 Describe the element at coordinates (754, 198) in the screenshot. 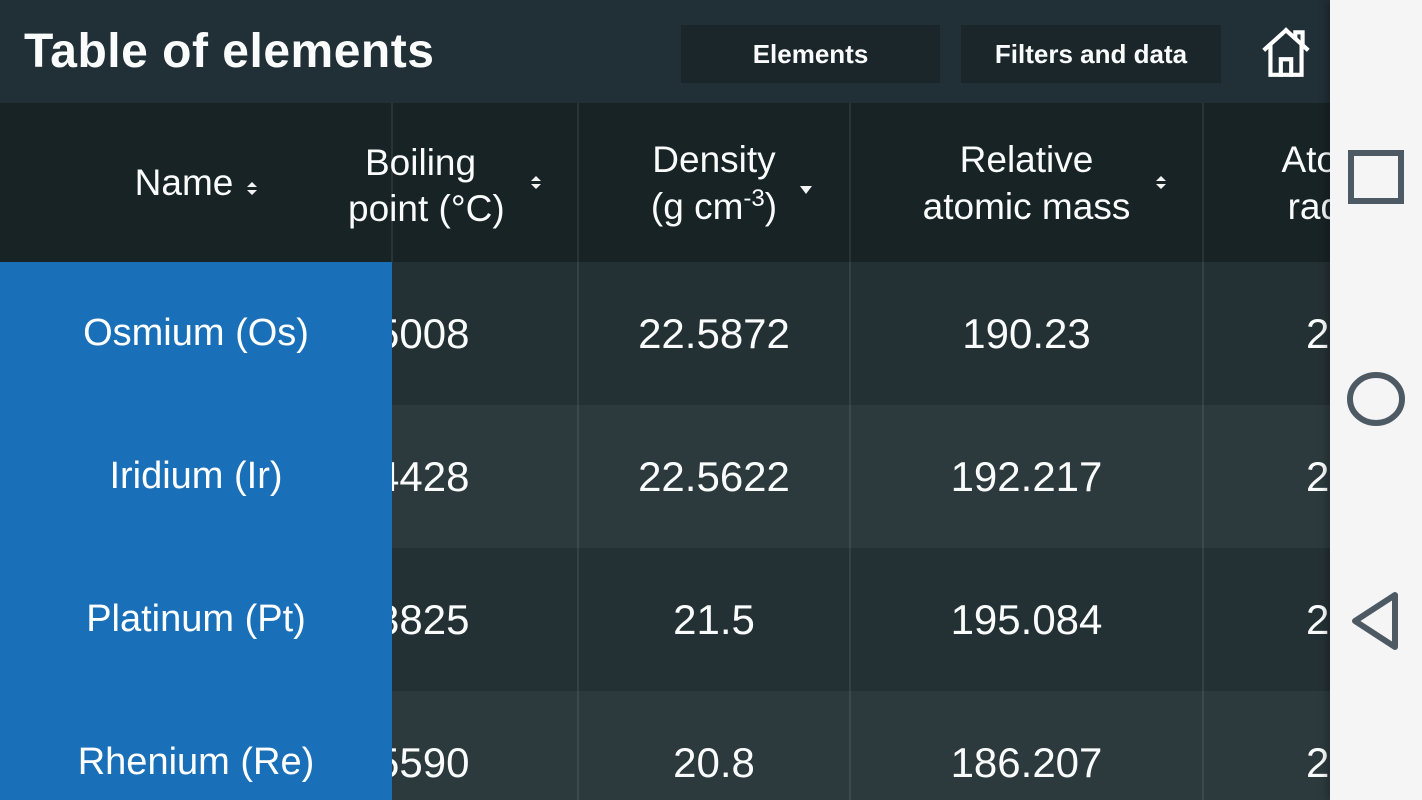

I see `superscript: -3` at that location.